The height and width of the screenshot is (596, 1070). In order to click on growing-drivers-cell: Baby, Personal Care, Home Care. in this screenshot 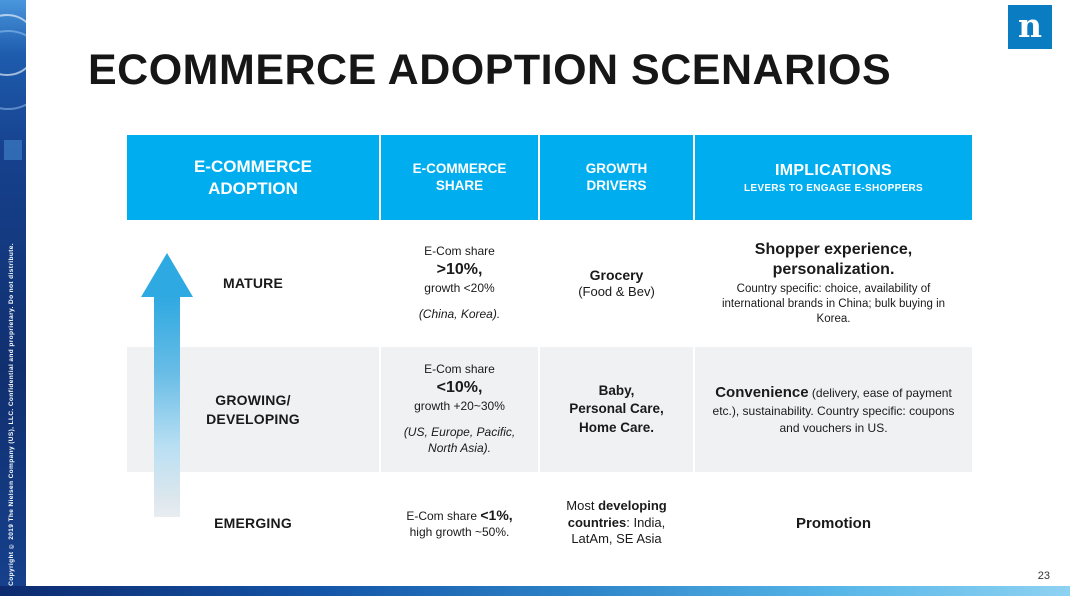, I will do `click(616, 409)`.